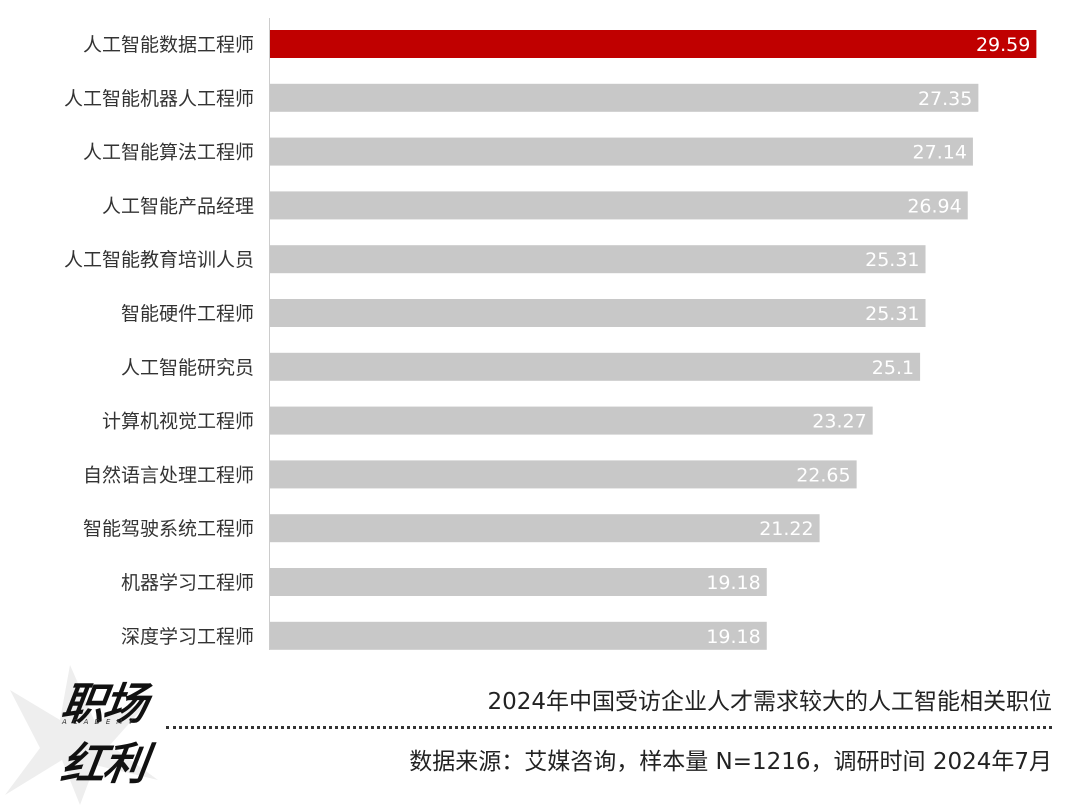  Describe the element at coordinates (81, 735) in the screenshot. I see `logo-burst-icon` at that location.